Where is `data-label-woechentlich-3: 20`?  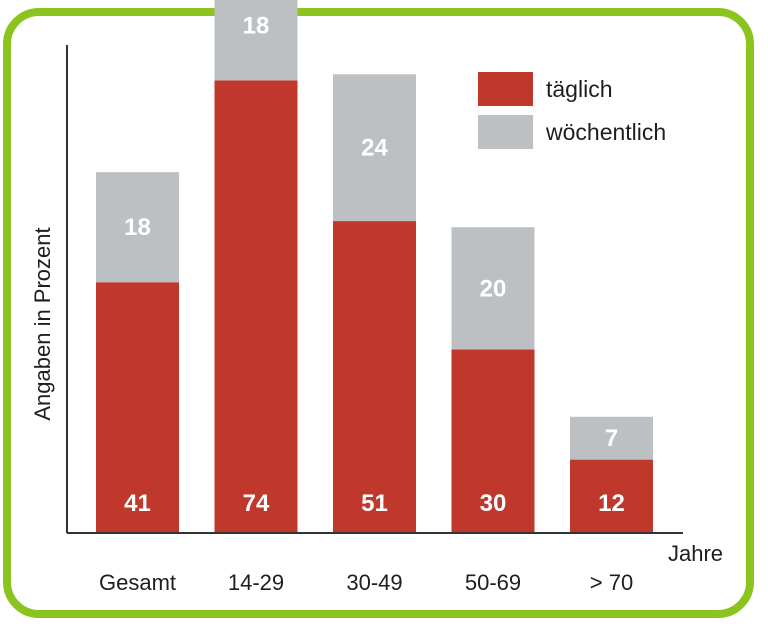 data-label-woechentlich-3: 20 is located at coordinates (493, 288).